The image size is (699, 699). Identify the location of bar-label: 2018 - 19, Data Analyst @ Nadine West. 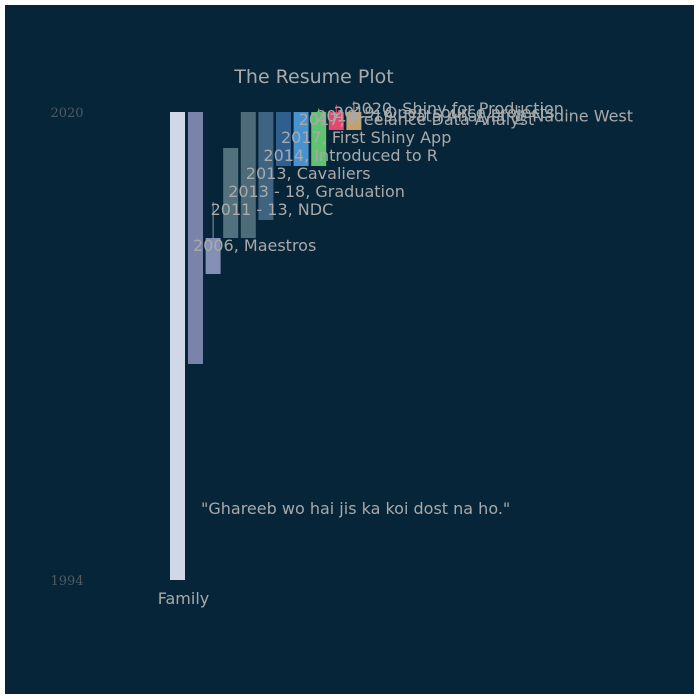
(474, 115).